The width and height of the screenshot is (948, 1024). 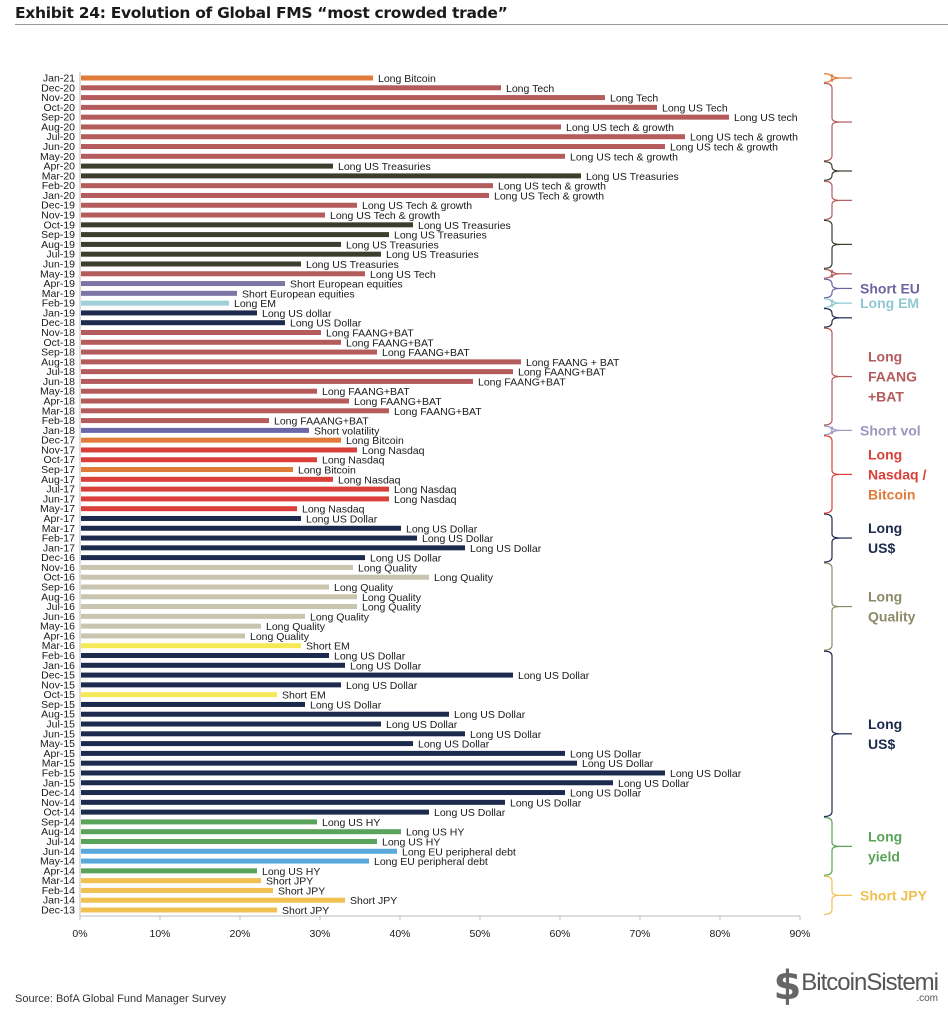 I want to click on bracket-label-line: Short EU, so click(x=890, y=288).